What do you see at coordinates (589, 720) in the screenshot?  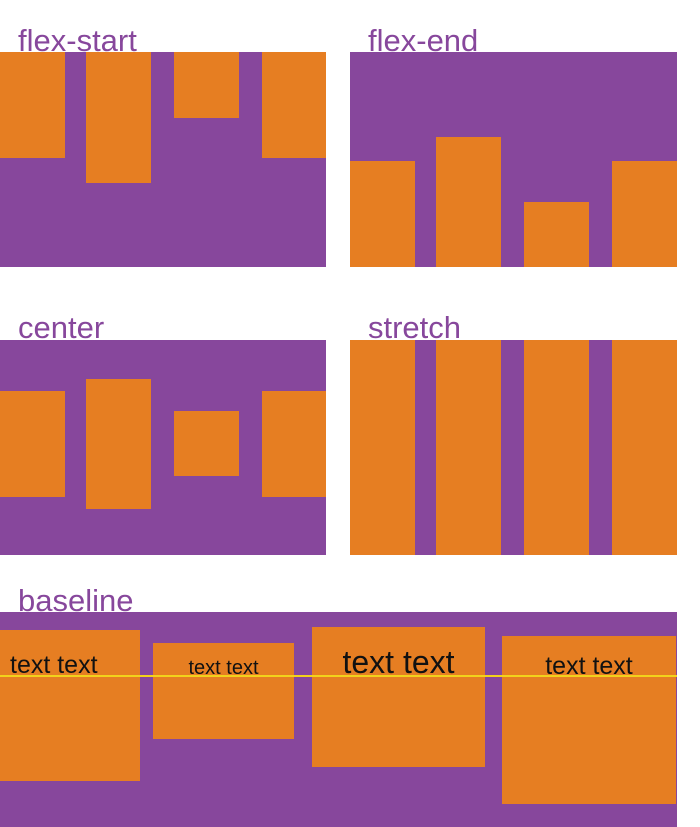 I see `baseline-item-4: text text` at bounding box center [589, 720].